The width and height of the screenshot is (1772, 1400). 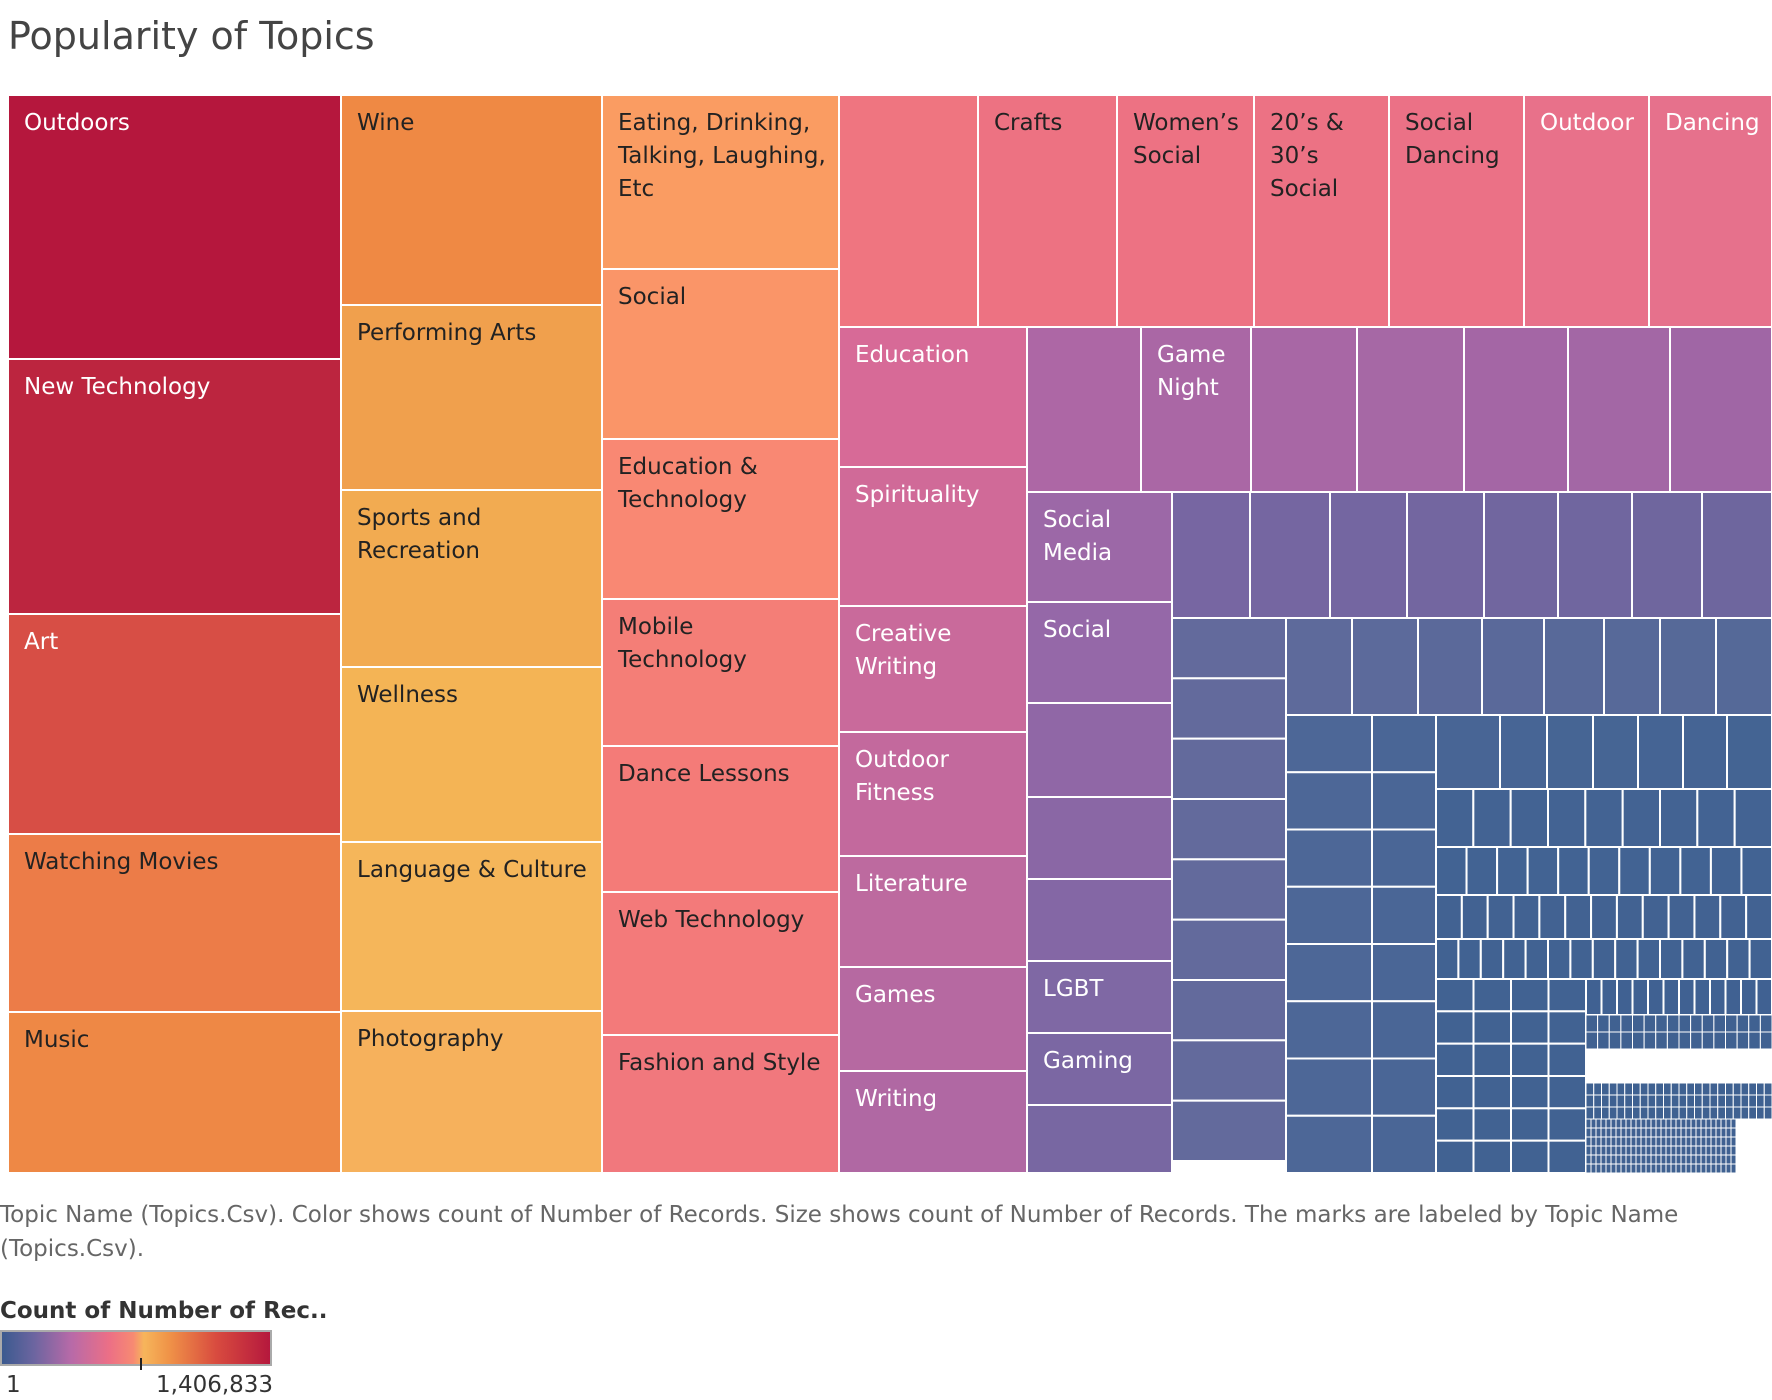 I want to click on treemap-label-outdoor-fitness: Outdoor Fitness, so click(x=902, y=776).